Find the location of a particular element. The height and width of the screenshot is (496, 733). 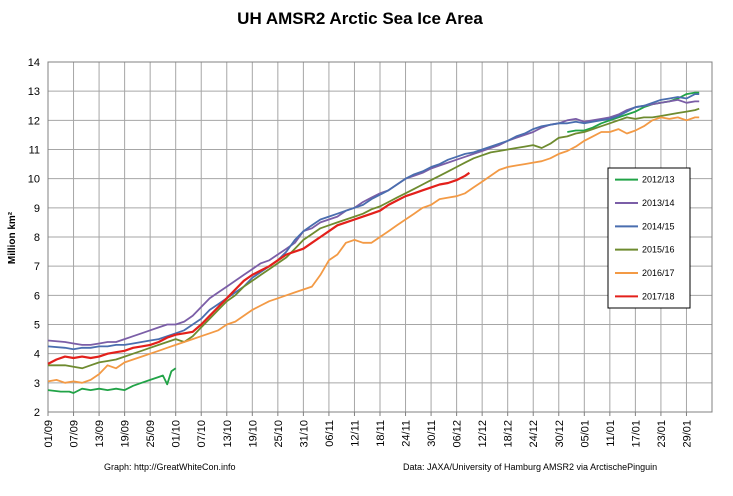

y-tick-label: 6 is located at coordinates (37, 296).